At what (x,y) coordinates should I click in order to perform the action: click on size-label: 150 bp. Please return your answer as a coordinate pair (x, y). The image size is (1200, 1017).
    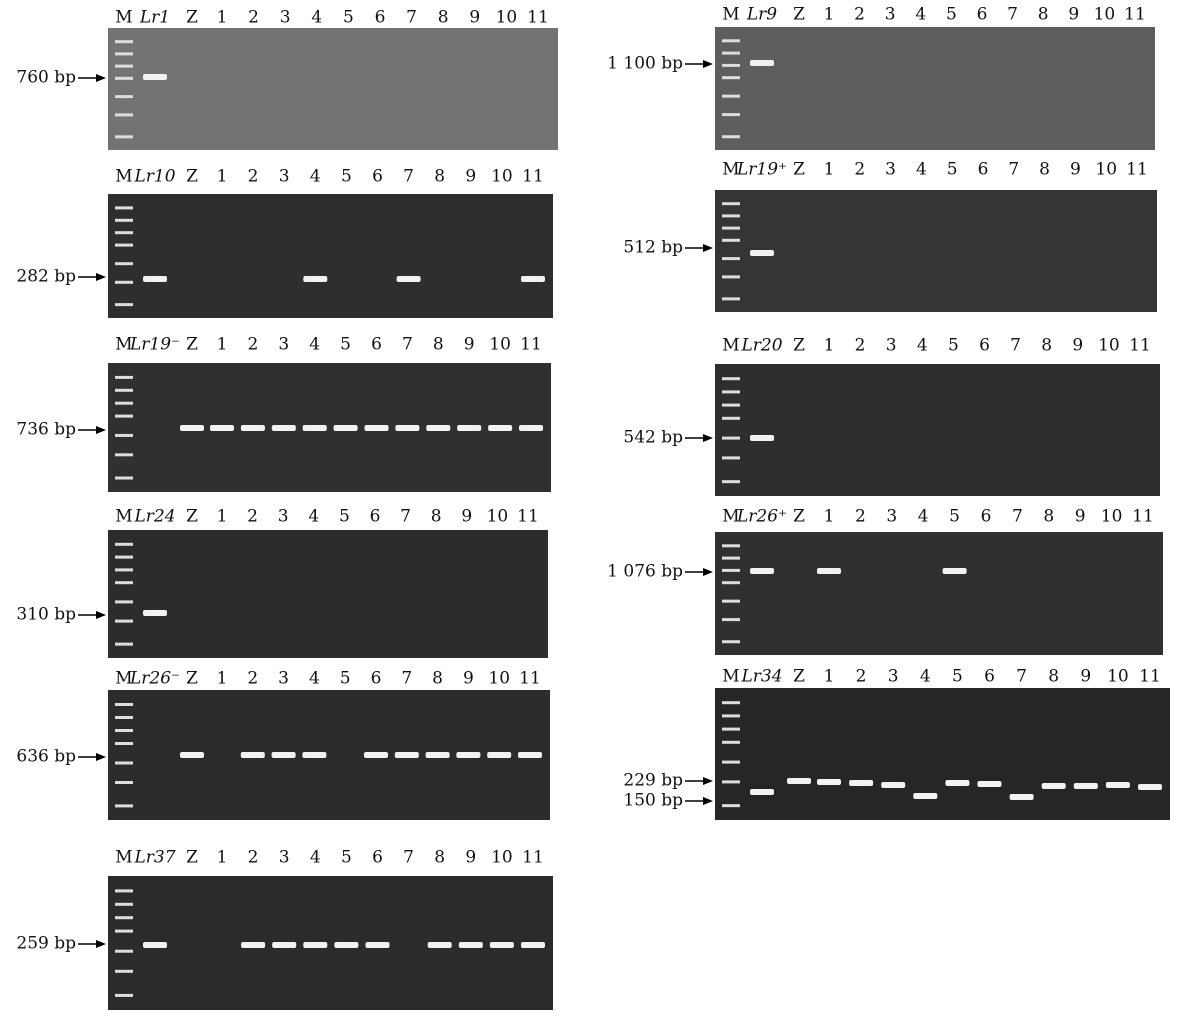
    Looking at the image, I should click on (653, 801).